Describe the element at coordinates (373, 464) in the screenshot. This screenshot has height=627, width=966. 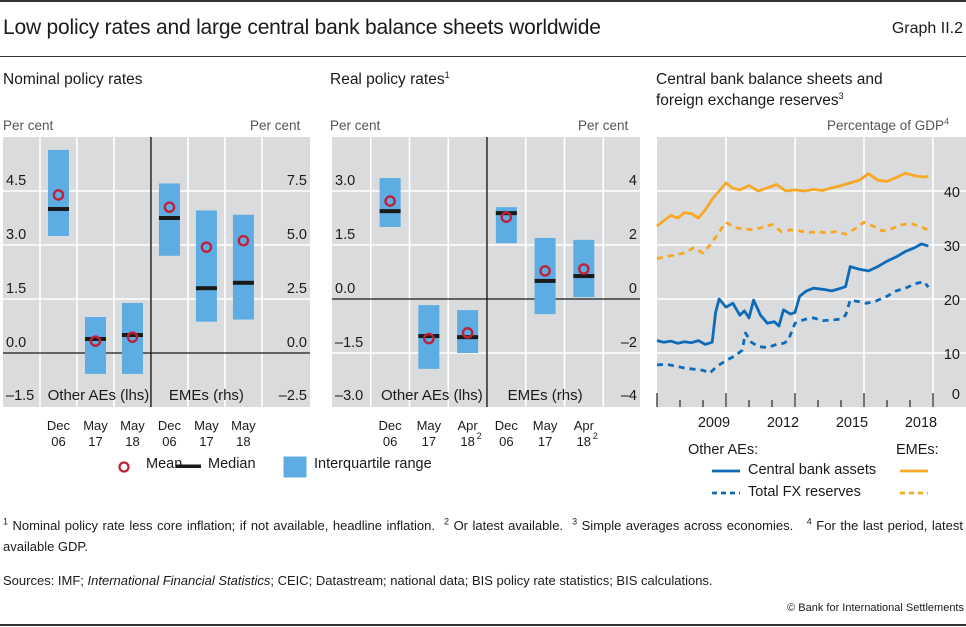
I see `iqr-legend-label: Interquartile range` at that location.